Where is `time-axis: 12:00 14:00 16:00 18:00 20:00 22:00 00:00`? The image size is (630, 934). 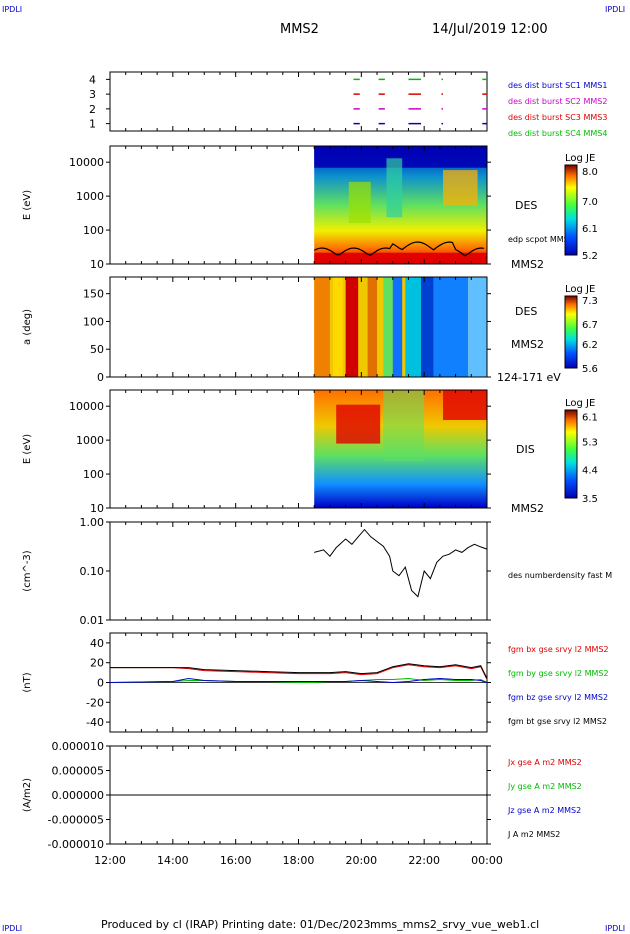 time-axis: 12:00 14:00 16:00 18:00 20:00 22:00 00:00 is located at coordinates (298, 860).